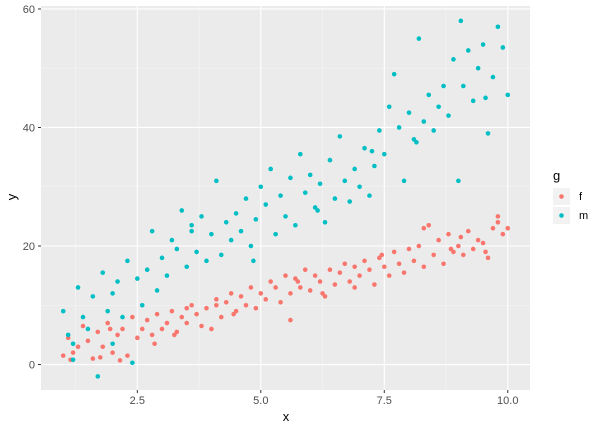 This screenshot has height=429, width=600. Describe the element at coordinates (556, 175) in the screenshot. I see `legend-title: g` at that location.